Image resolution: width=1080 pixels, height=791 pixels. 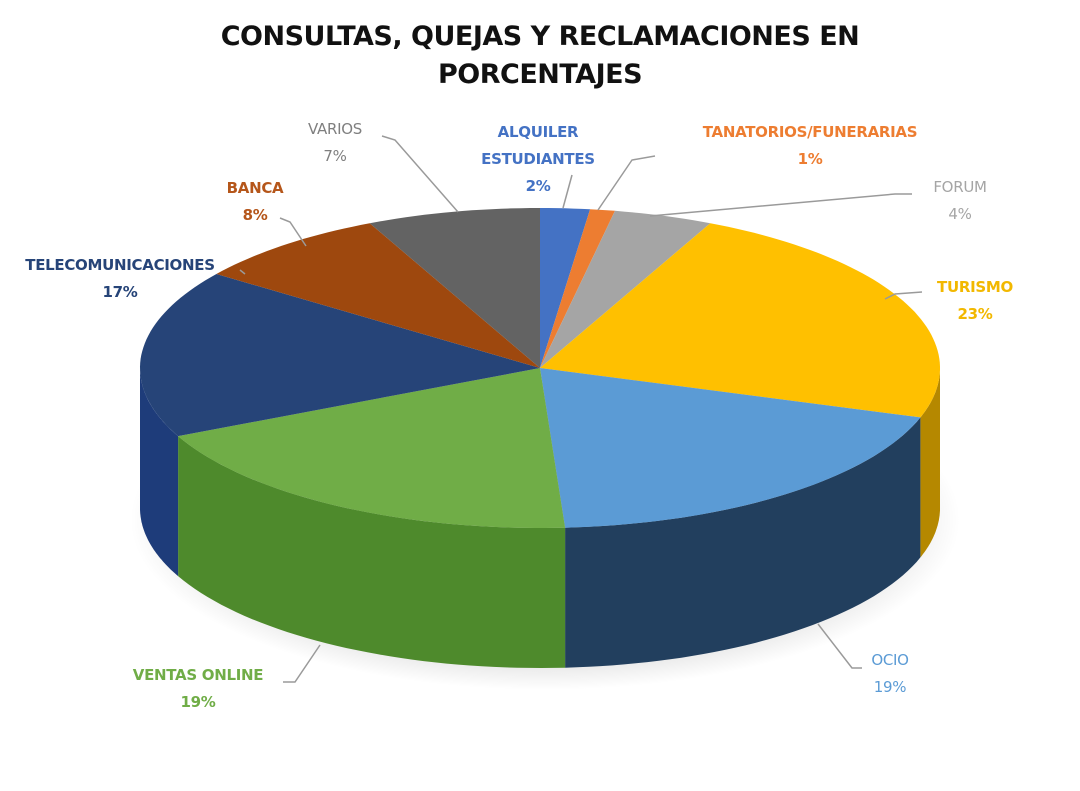 What do you see at coordinates (740, 320) in the screenshot?
I see `pie-slice-turismo` at bounding box center [740, 320].